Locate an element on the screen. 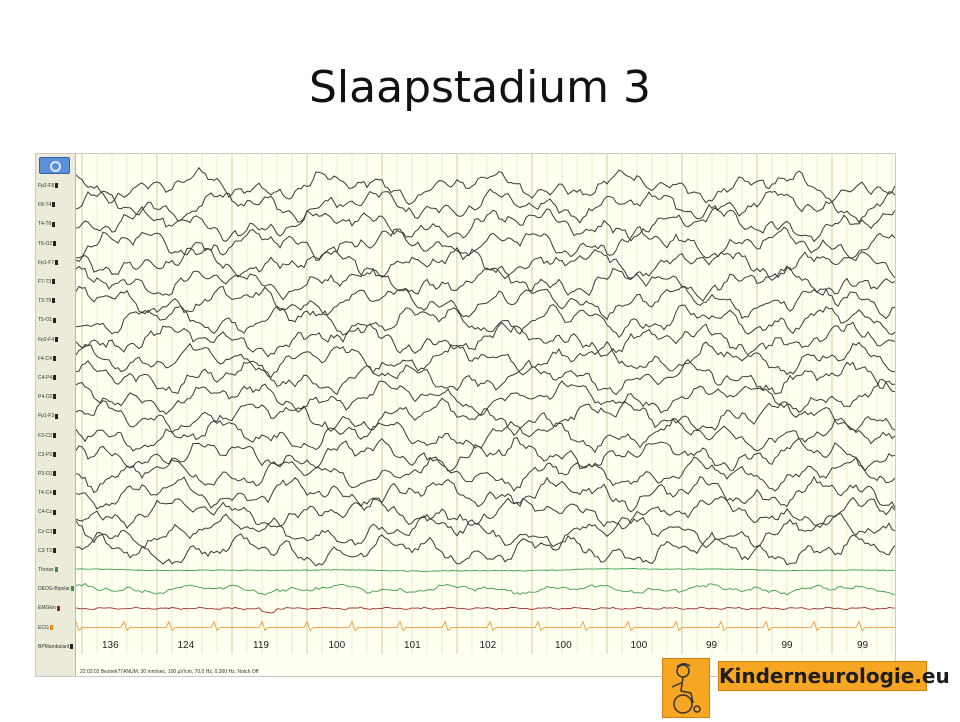 The image size is (960, 722). channel-label: Cz-C3 is located at coordinates (47, 531).